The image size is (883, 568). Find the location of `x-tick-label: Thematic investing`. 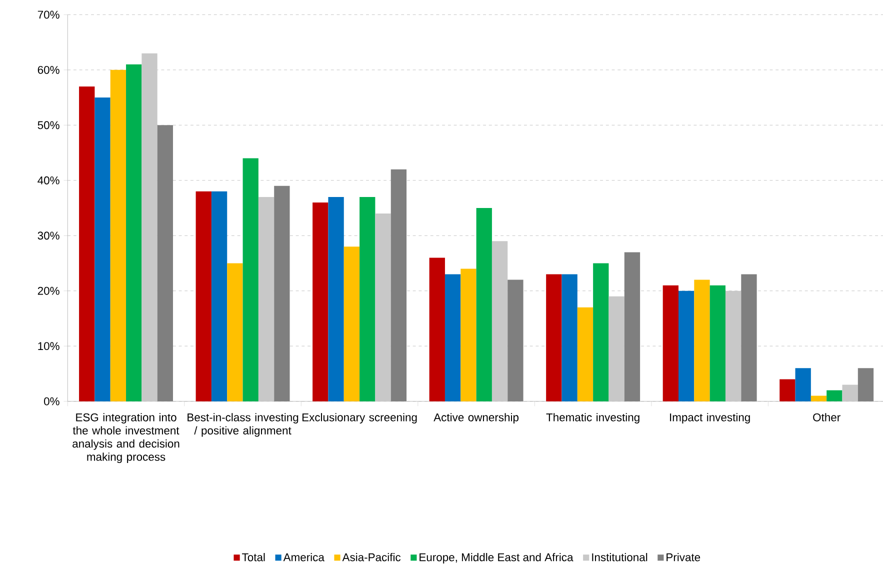

x-tick-label: Thematic investing is located at coordinates (593, 418).